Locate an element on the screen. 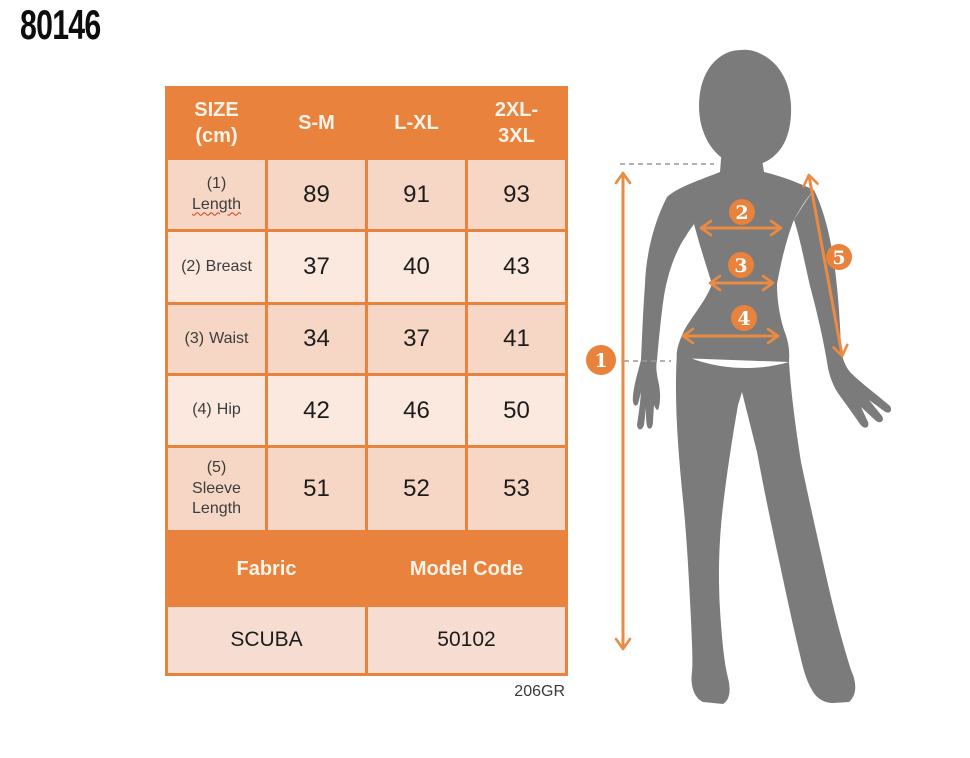  marker-4-circle is located at coordinates (744, 318).